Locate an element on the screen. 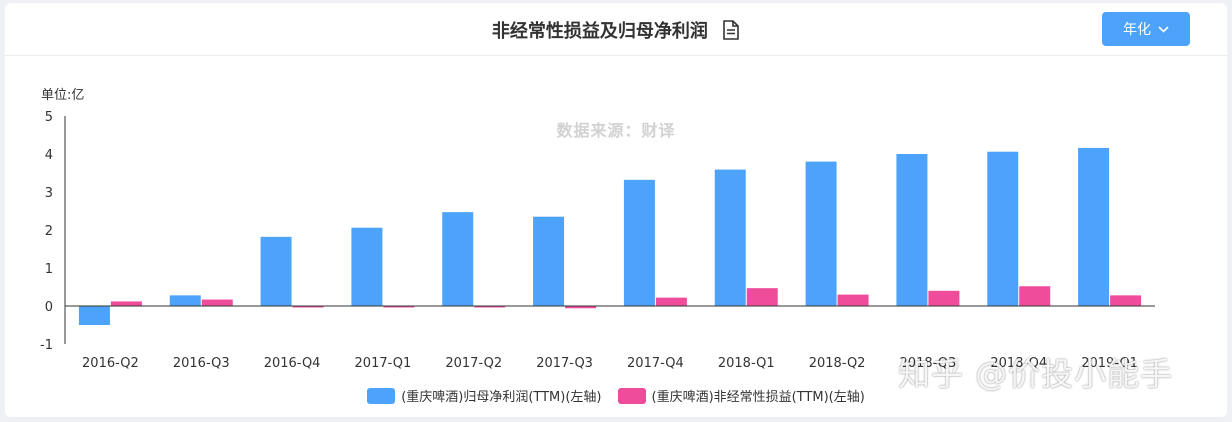 Image resolution: width=1232 pixels, height=422 pixels. legend-label-non-recurring: (重庆啤酒)非经常性损益(TTM)(左轴) is located at coordinates (758, 397).